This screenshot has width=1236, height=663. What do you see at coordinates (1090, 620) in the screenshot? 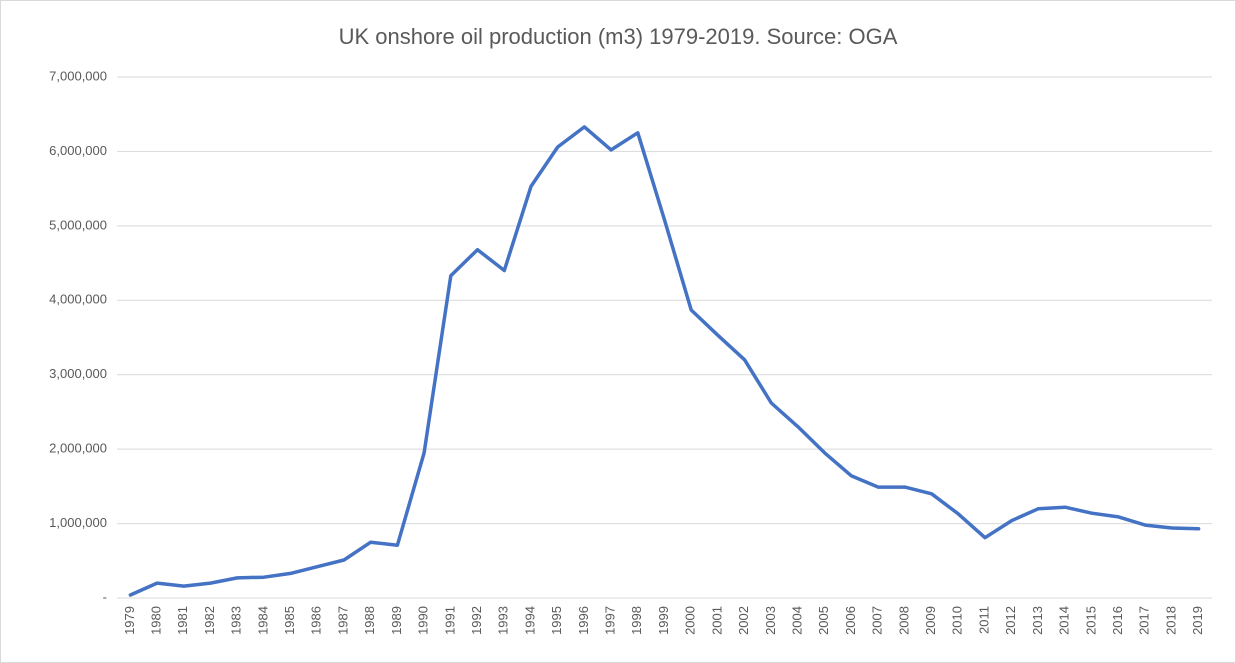
I see `x-tick-label: 2015` at bounding box center [1090, 620].